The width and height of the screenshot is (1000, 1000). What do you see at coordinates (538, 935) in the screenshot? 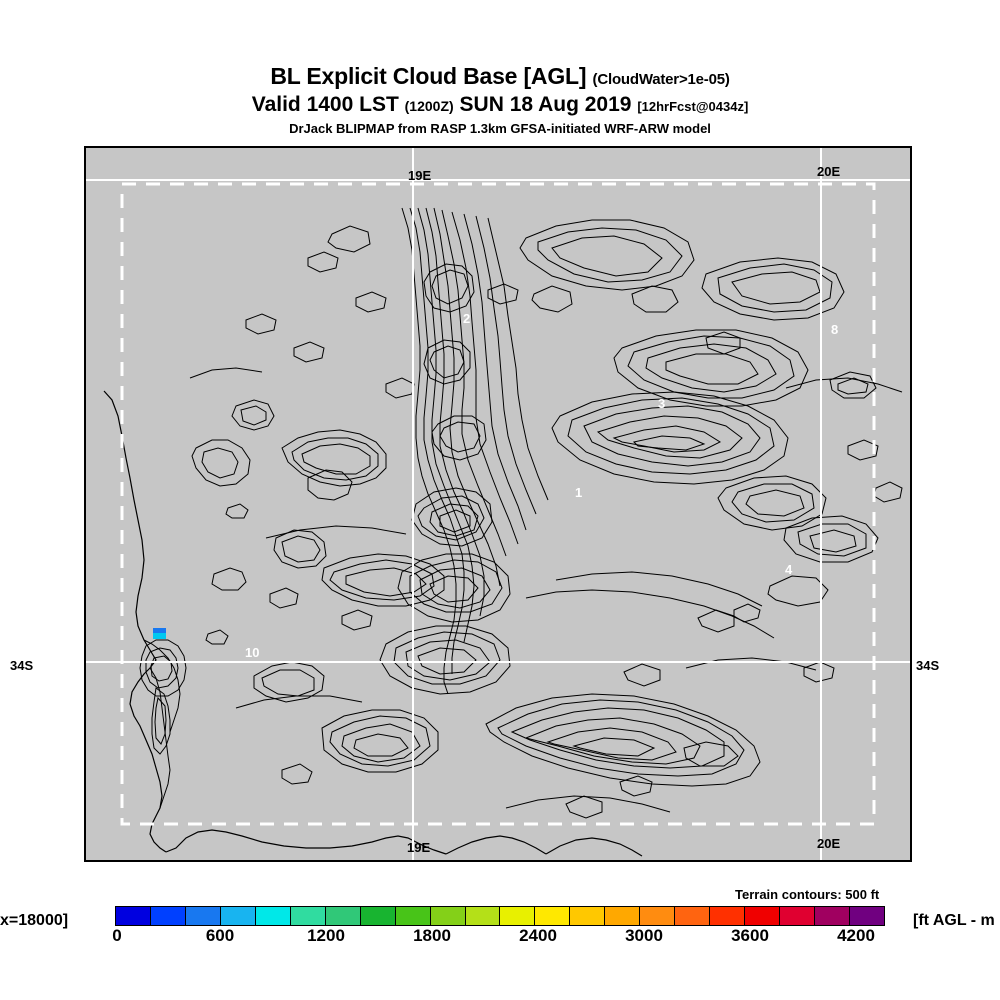
I see `colorbar-tick-2400: 2400` at bounding box center [538, 935].